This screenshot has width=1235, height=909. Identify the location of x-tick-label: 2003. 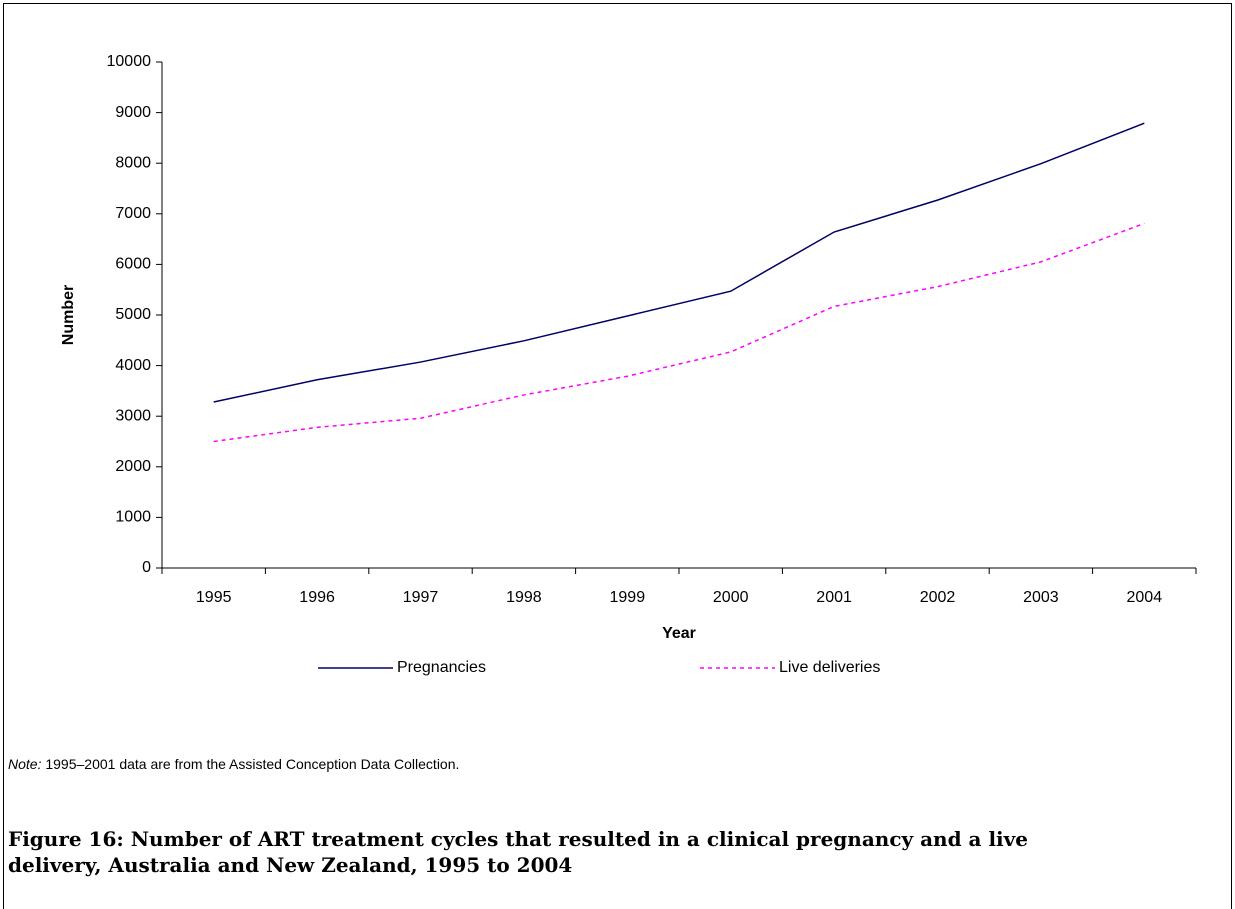
(1041, 597).